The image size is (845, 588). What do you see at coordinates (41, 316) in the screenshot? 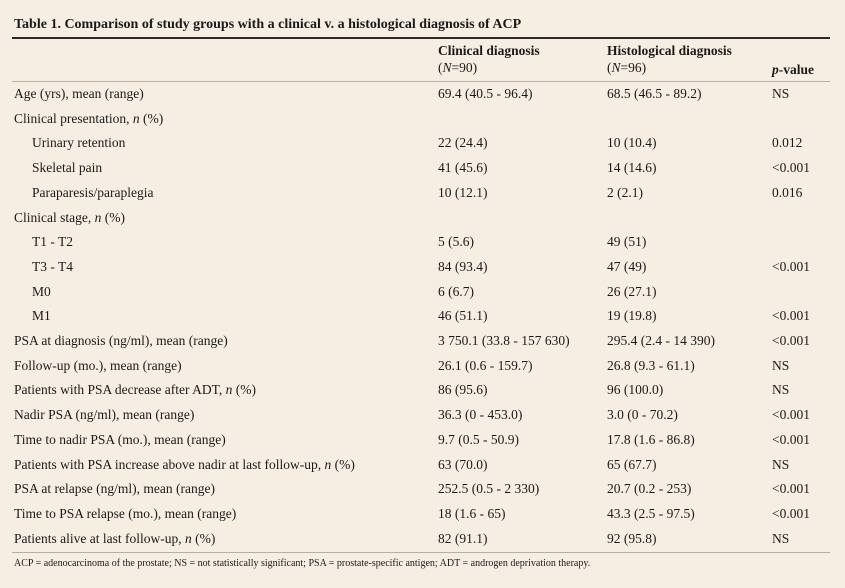
I see `row-label: M1` at bounding box center [41, 316].